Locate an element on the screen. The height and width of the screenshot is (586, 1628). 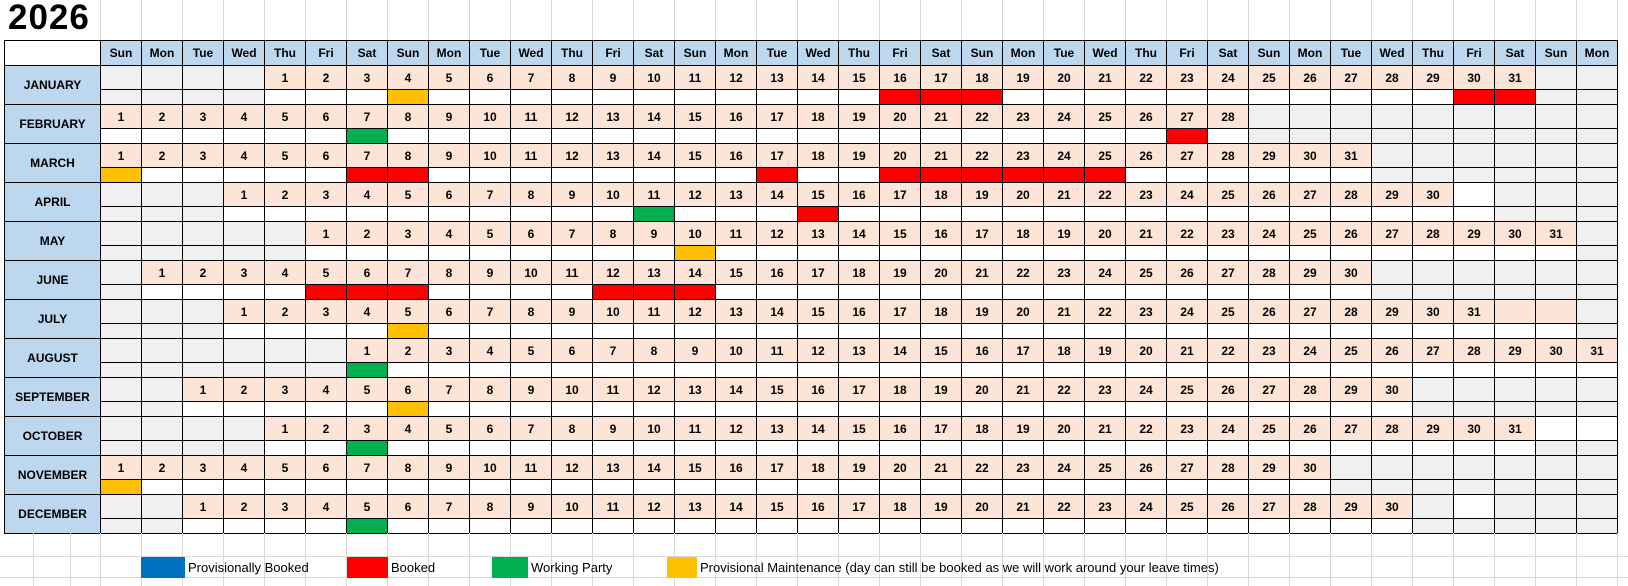
day-cell: 22 is located at coordinates (1187, 233).